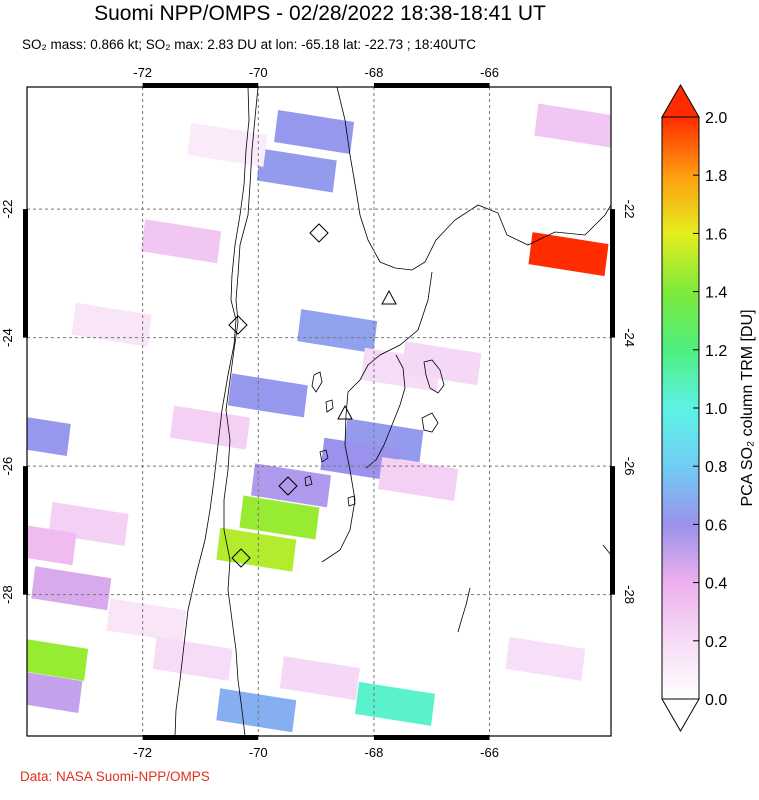 The height and width of the screenshot is (800, 759). I want to click on colorbar-tick-label: 1.4, so click(716, 293).